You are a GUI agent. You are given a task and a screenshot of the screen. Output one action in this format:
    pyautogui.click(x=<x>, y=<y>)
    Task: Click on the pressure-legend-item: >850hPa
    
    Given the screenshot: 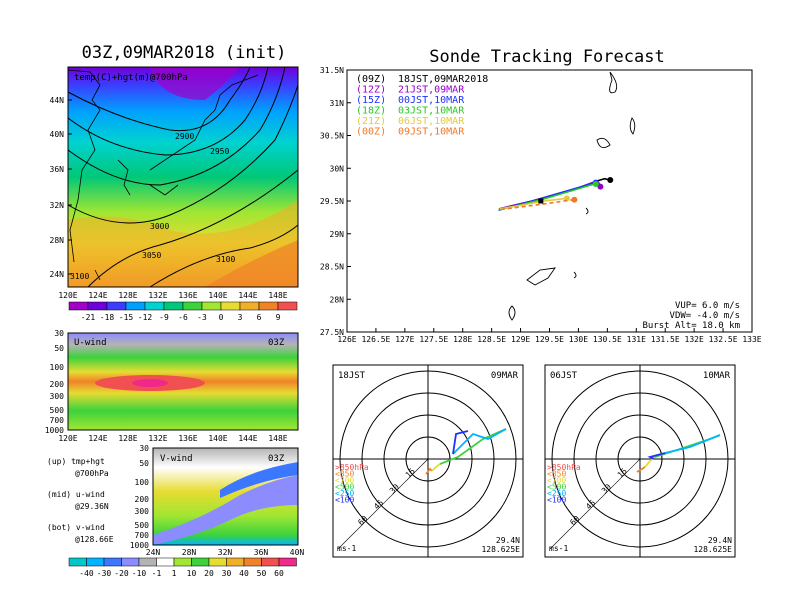 What is the action you would take?
    pyautogui.click(x=564, y=467)
    